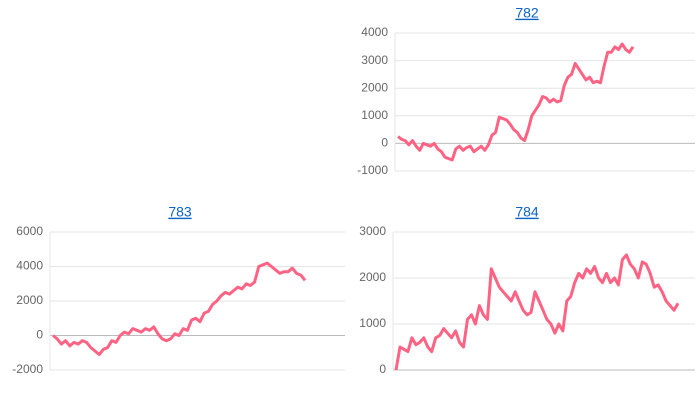 This screenshot has height=400, width=700. What do you see at coordinates (527, 212) in the screenshot?
I see `chart-title: 784` at bounding box center [527, 212].